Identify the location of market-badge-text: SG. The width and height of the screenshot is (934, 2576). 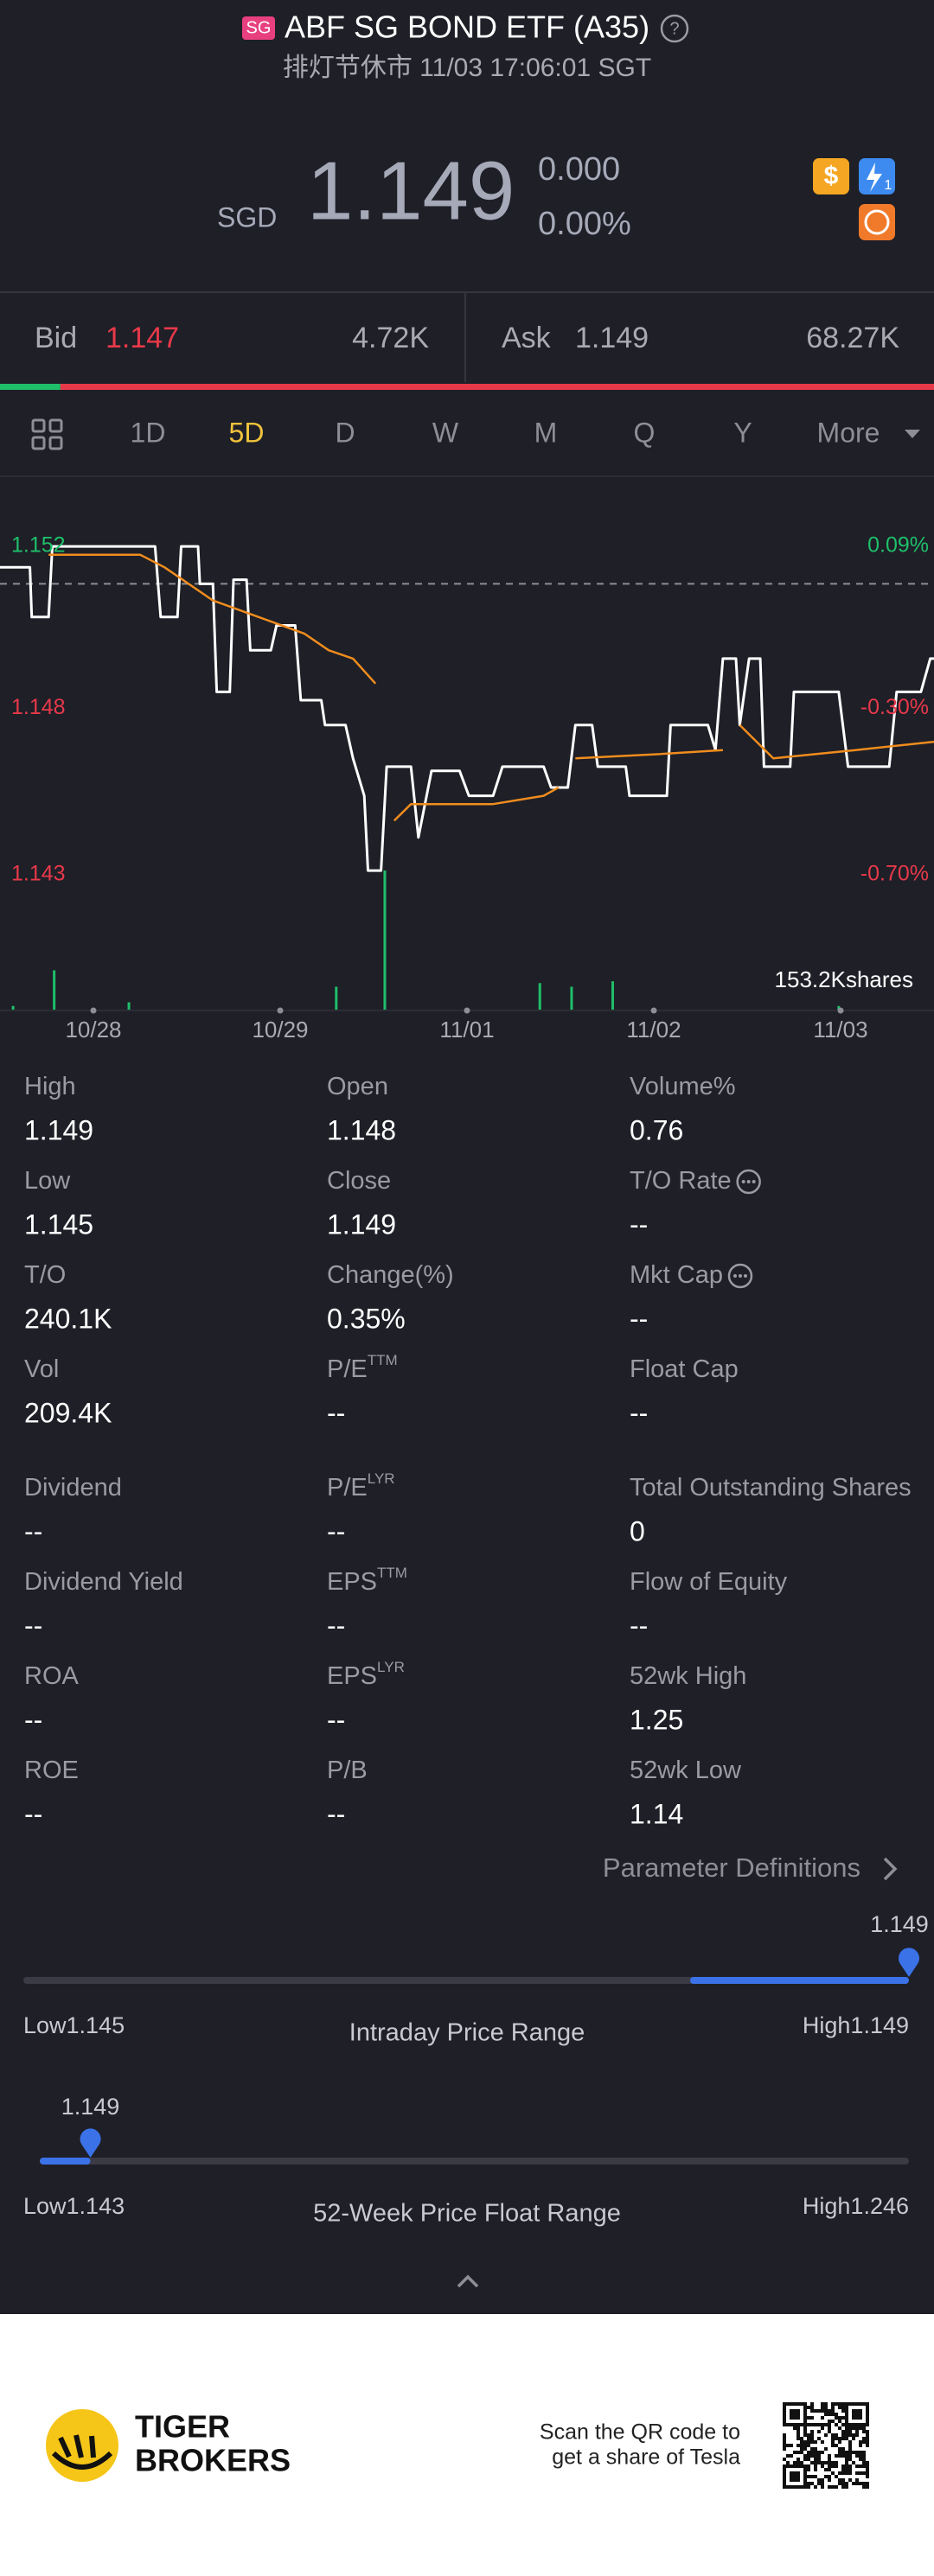
(259, 27).